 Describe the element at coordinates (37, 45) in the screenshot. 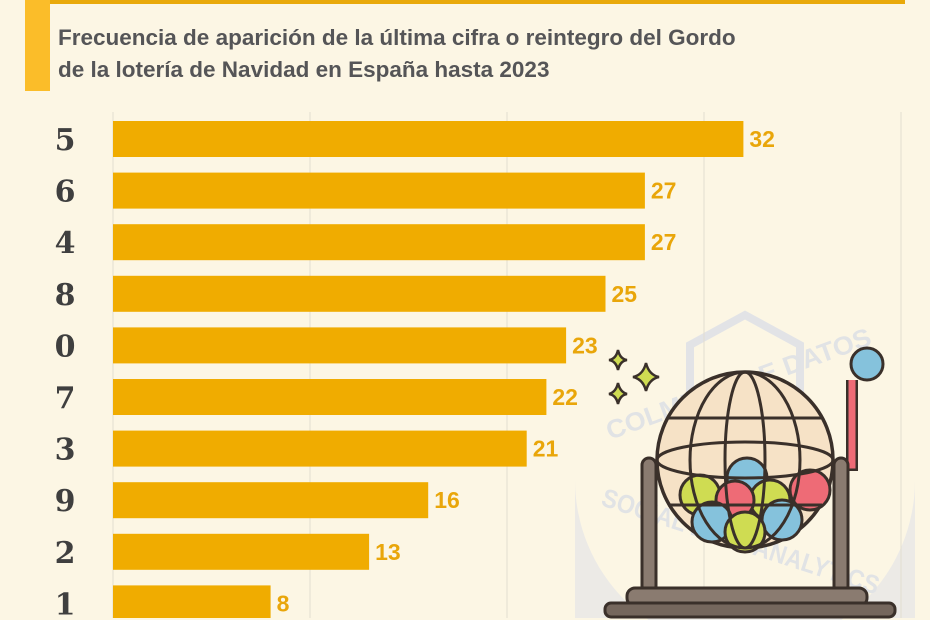

I see `title-accent-bar` at that location.